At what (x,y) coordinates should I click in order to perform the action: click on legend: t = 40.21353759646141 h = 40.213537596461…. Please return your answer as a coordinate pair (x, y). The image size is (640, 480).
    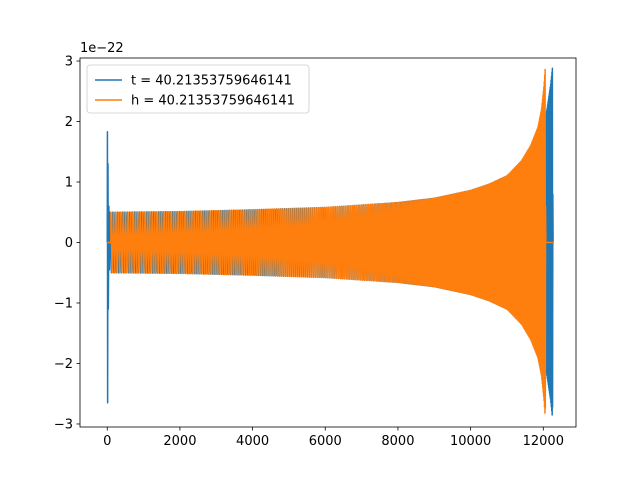
    Looking at the image, I should click on (198, 89).